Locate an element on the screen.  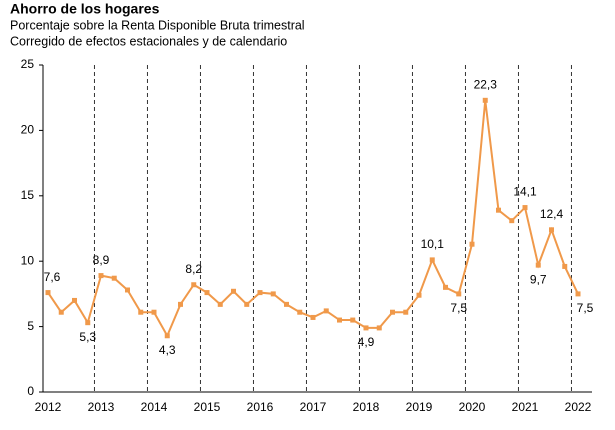
x-tick-label: 2019 is located at coordinates (419, 407).